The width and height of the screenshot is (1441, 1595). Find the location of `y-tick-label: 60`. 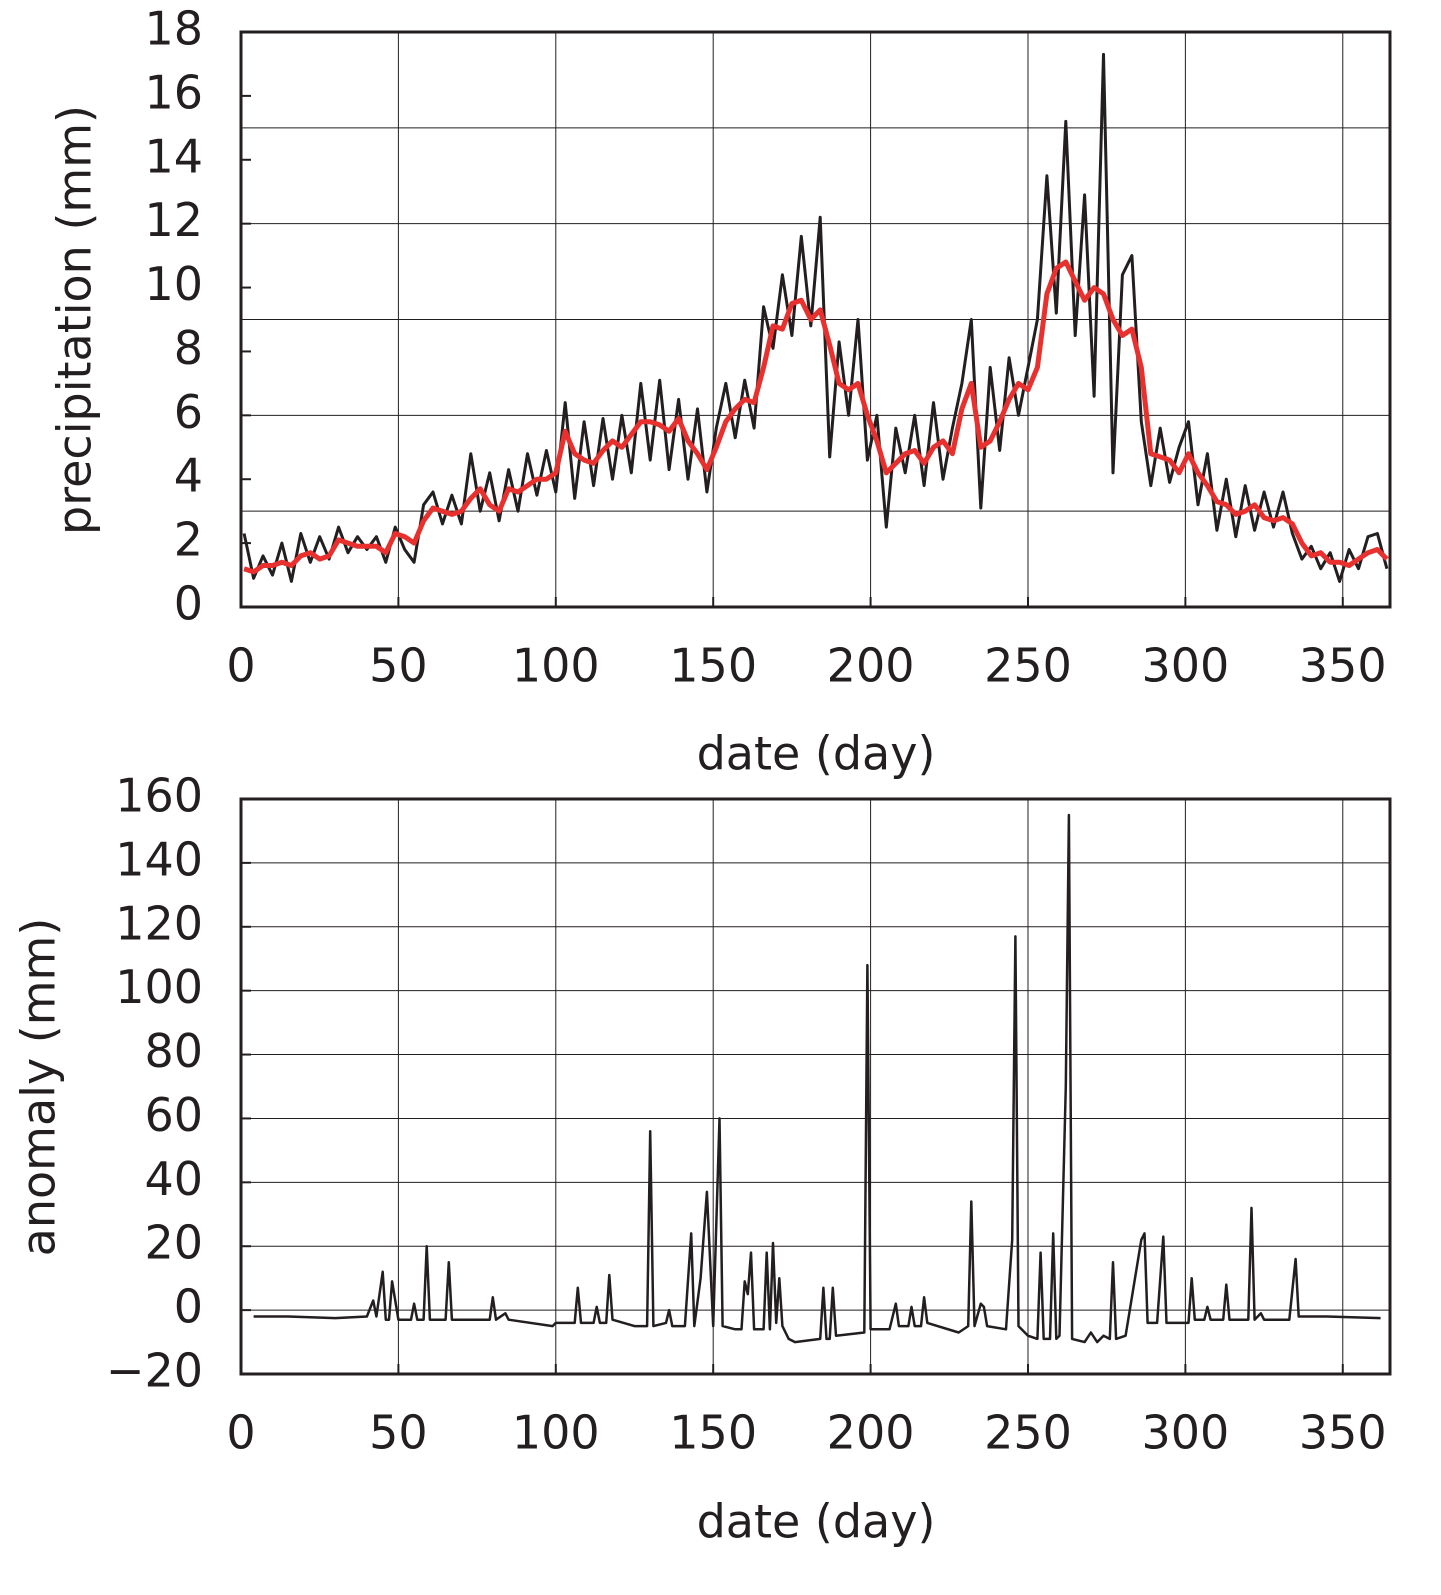

y-tick-label: 60 is located at coordinates (173, 1115).